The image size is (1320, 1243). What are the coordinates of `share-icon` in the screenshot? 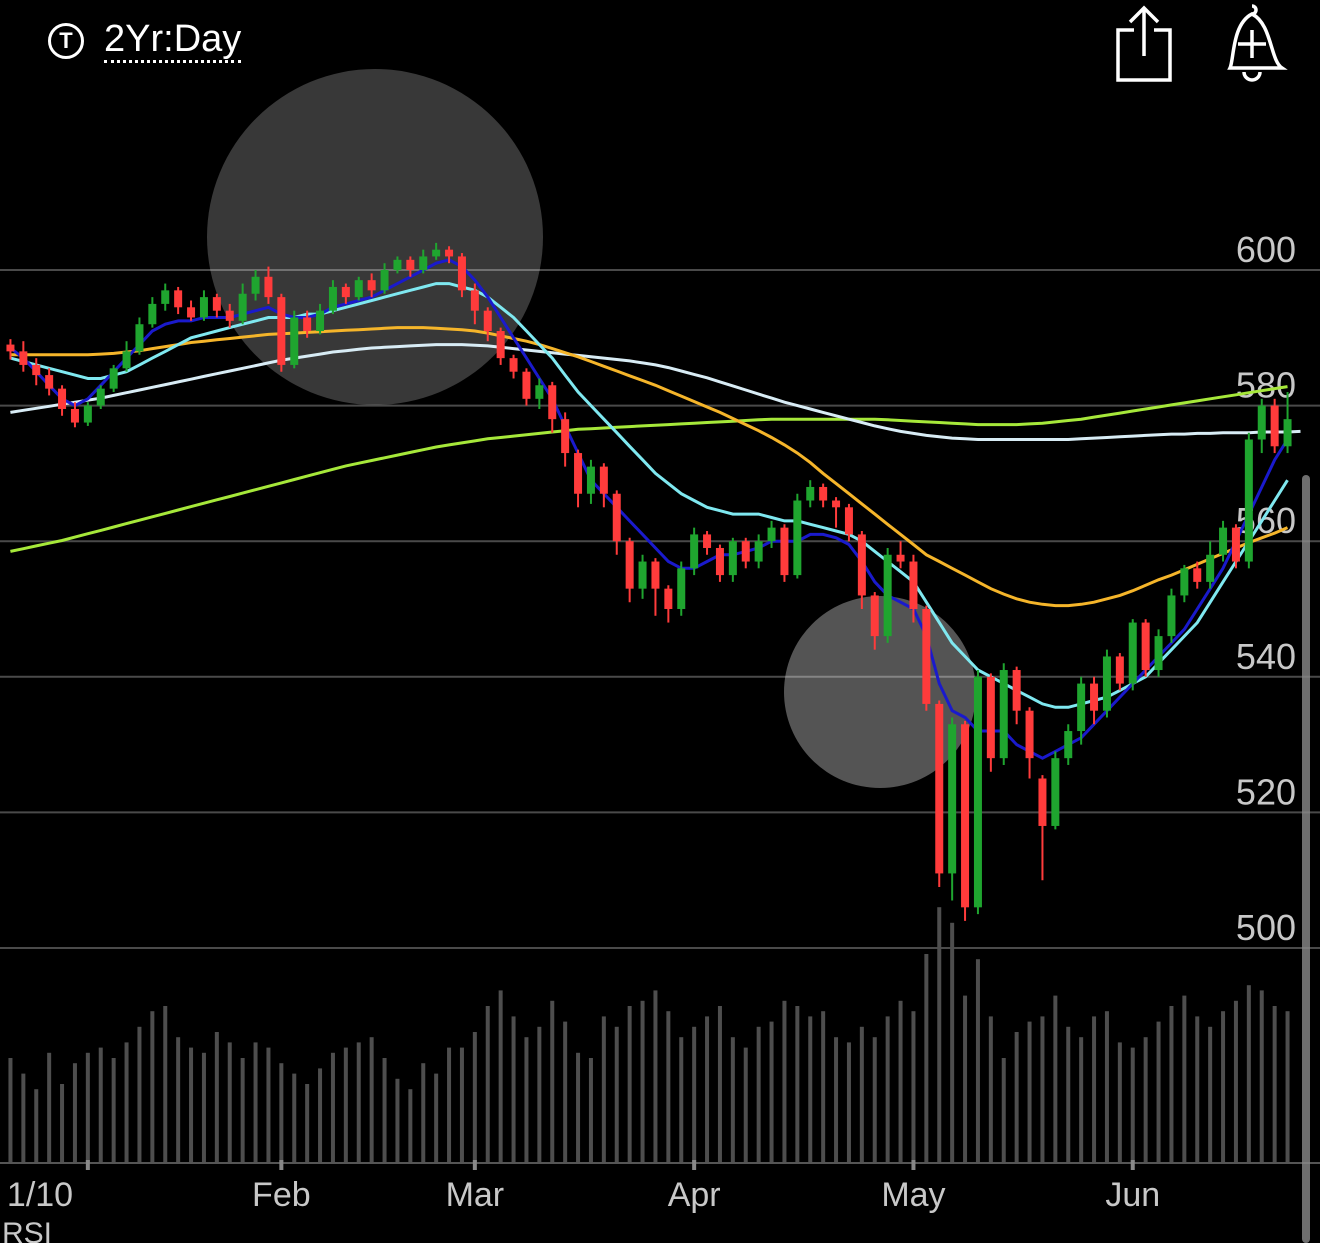 It's located at (1144, 43).